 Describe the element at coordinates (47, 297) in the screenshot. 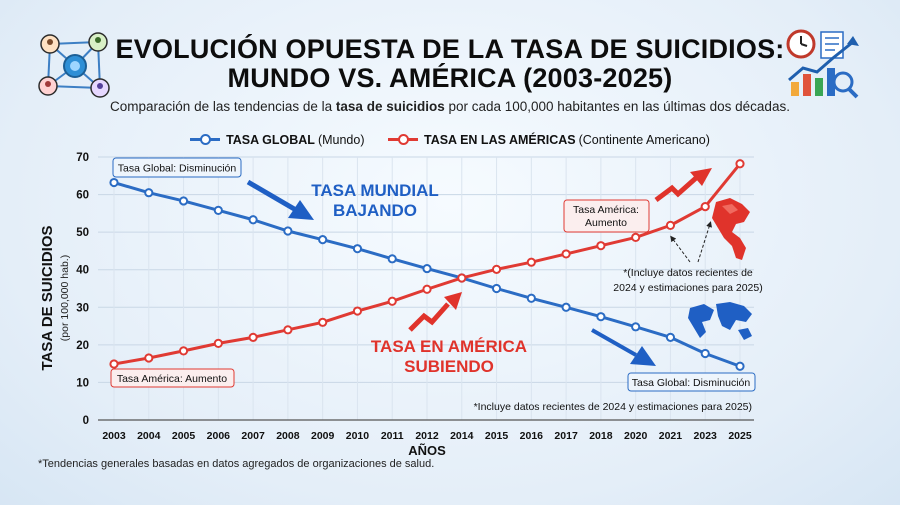

I see `y-axis-label: TASA DE SUICIDIOS` at that location.